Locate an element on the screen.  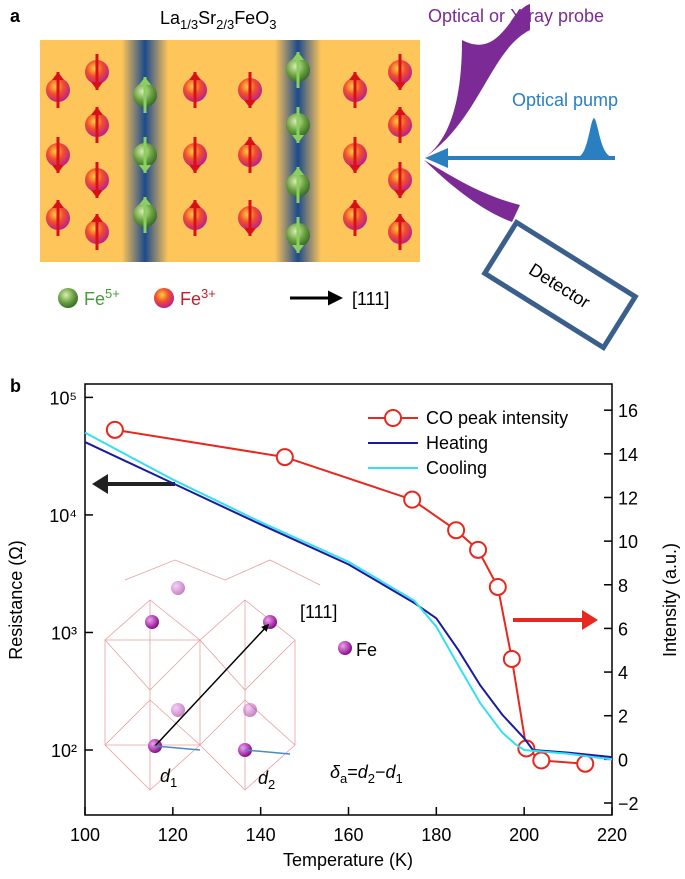
lattice is located at coordinates (212, 675).